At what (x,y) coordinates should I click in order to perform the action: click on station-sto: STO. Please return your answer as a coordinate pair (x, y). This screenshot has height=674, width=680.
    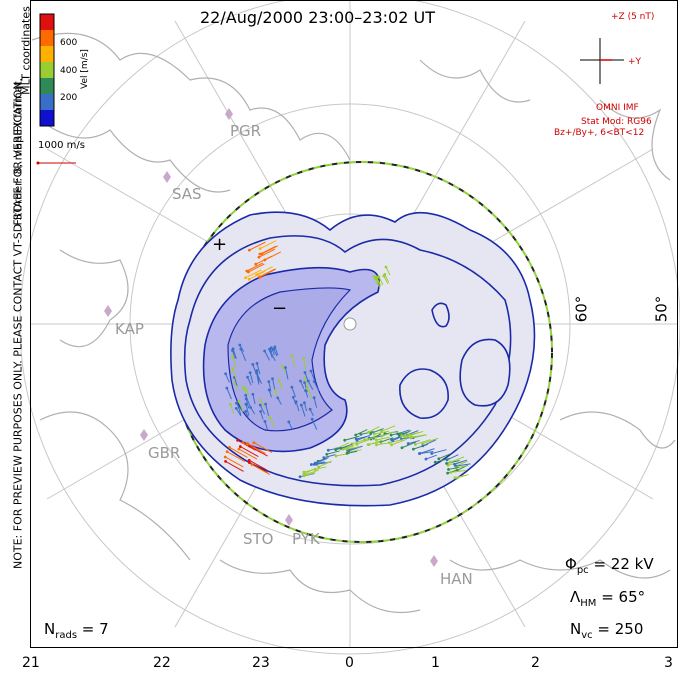
    Looking at the image, I should click on (258, 539).